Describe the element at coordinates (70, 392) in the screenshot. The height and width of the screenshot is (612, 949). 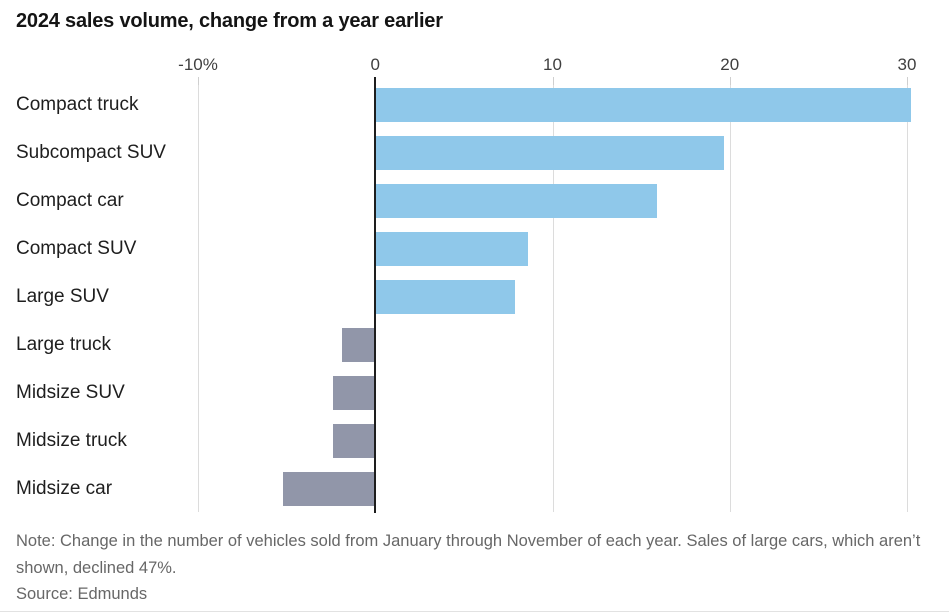
I see `category-label: Midsize SUV` at that location.